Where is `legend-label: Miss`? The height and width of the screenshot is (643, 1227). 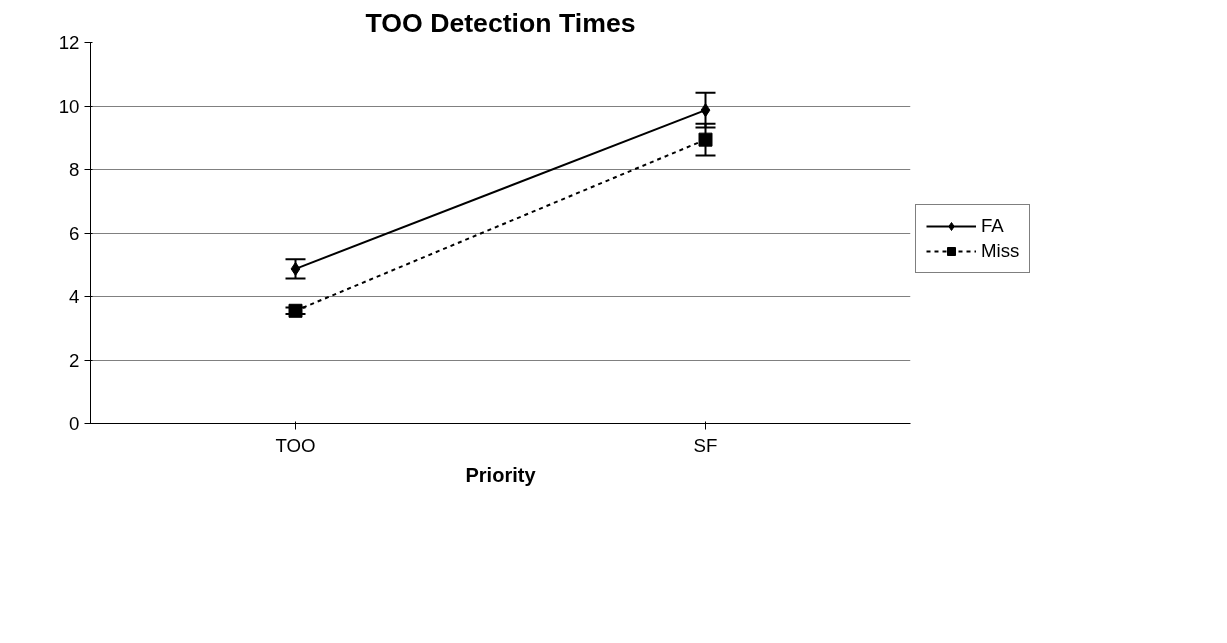 legend-label: Miss is located at coordinates (1000, 251).